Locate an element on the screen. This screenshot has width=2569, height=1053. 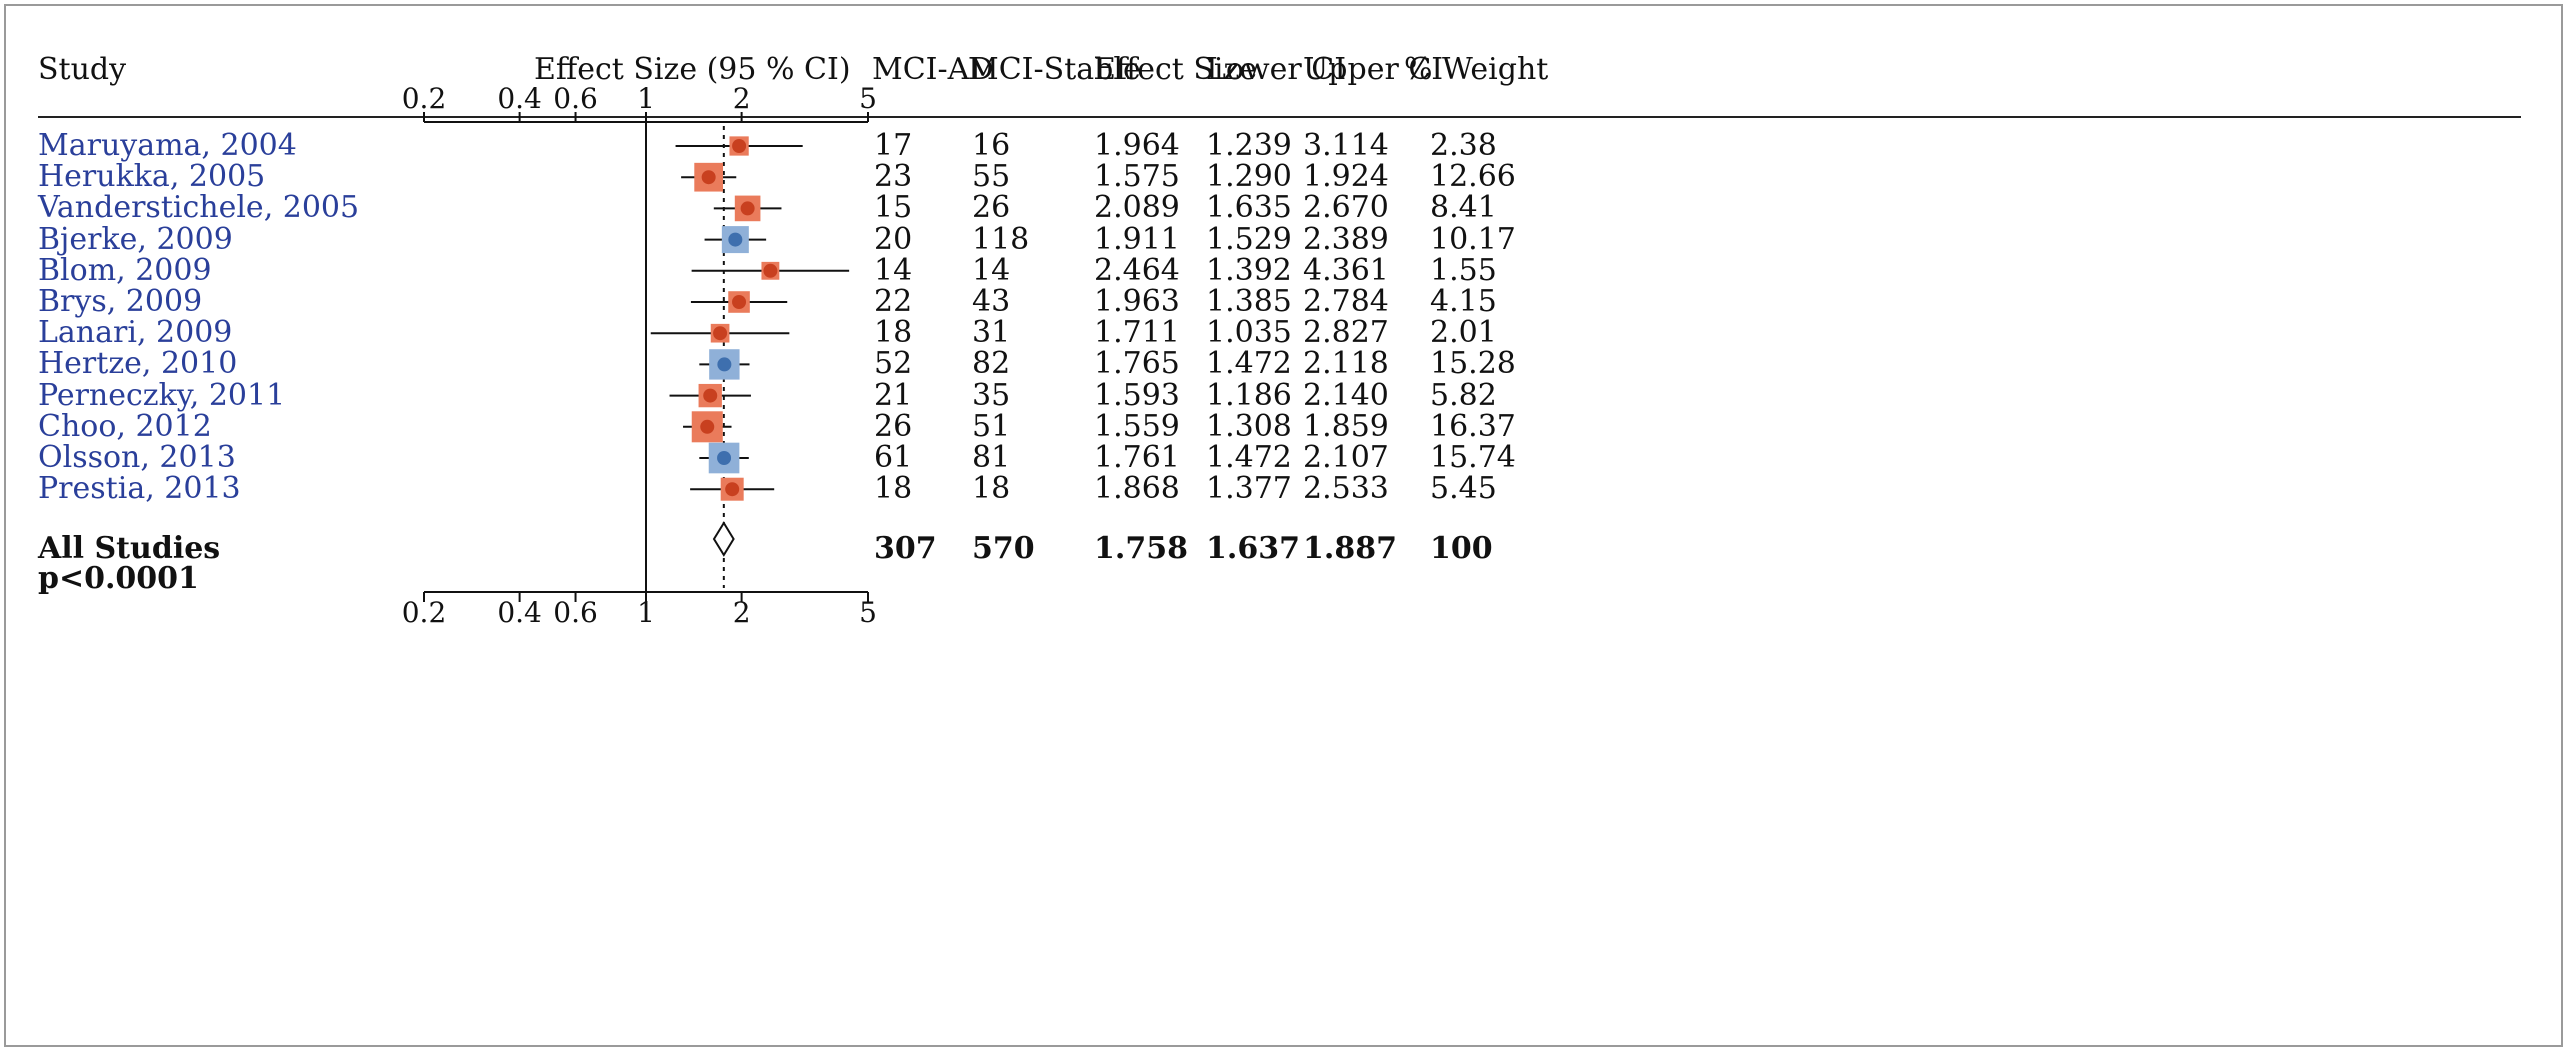
lower-ci-value: 1.385 is located at coordinates (1249, 301).